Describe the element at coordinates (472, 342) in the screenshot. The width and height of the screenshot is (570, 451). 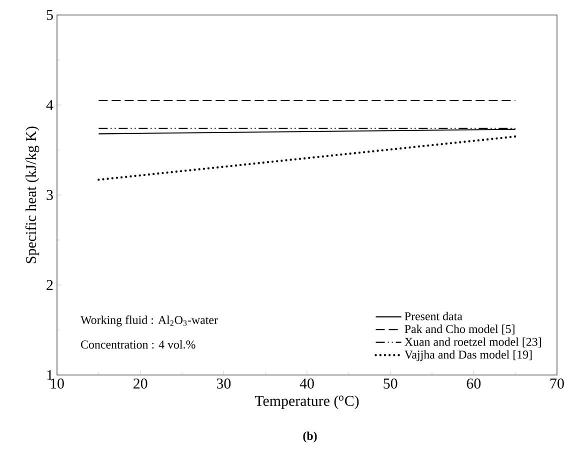
I see `legend-label: Xuan and roetzel model [23]` at that location.